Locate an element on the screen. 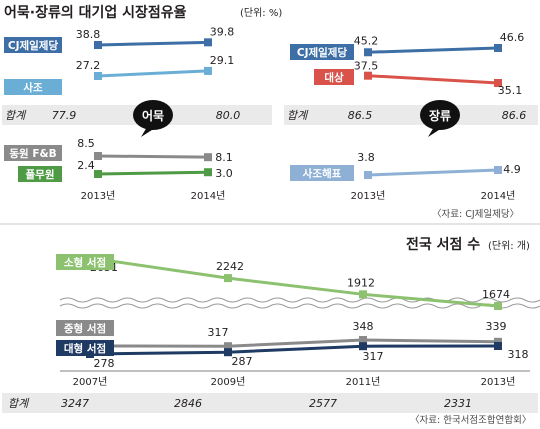  legend-label: 소형 서점 is located at coordinates (85, 262).